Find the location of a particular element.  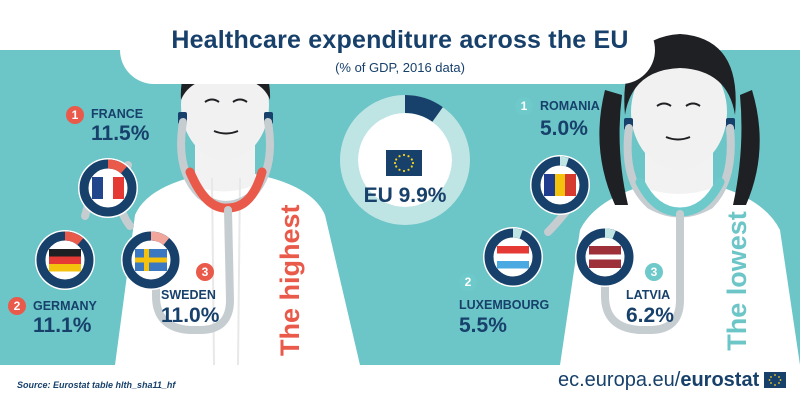

country-name-sweden: SWEDEN is located at coordinates (188, 295).